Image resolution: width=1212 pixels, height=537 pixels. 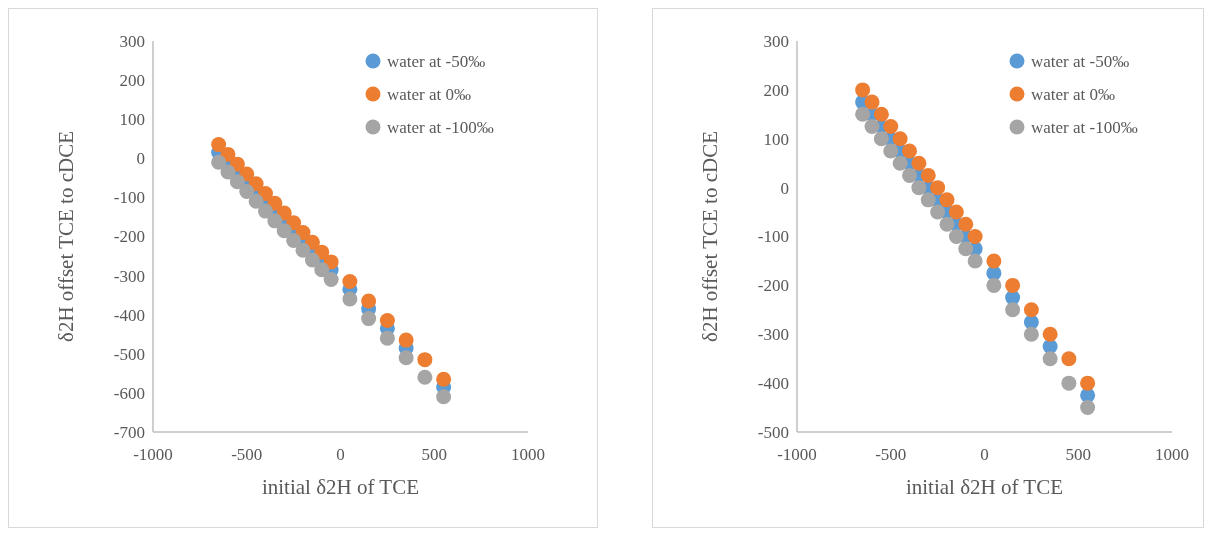 What do you see at coordinates (129, 393) in the screenshot?
I see `y-tick-label: -600` at bounding box center [129, 393].